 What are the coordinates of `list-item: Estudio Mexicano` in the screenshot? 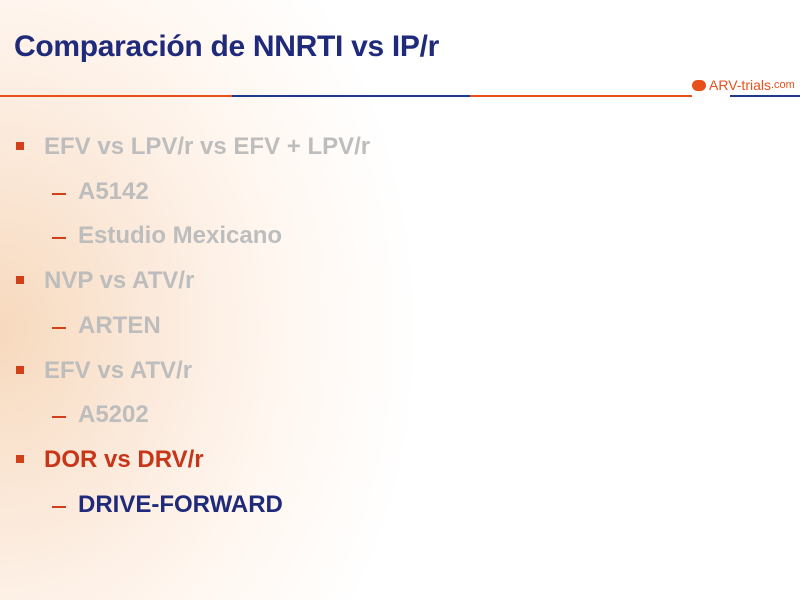 It's located at (180, 236).